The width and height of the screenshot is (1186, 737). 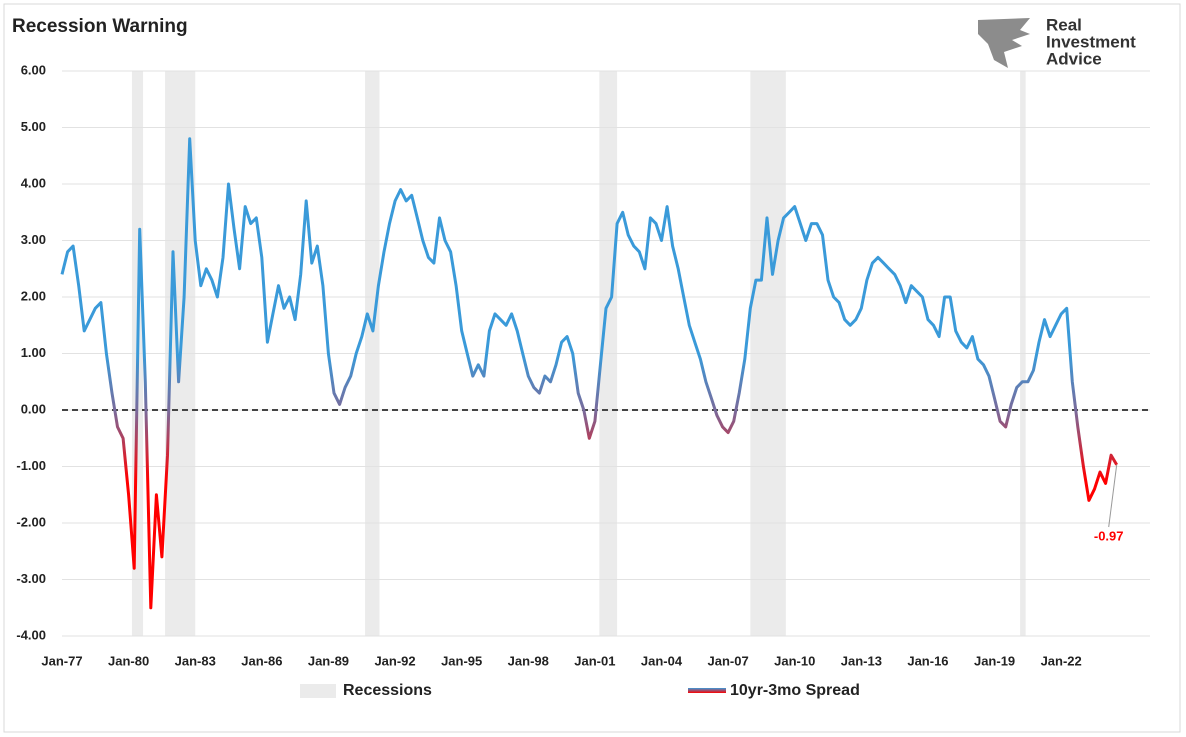 I want to click on y-tick-label: 6.00, so click(x=33, y=69).